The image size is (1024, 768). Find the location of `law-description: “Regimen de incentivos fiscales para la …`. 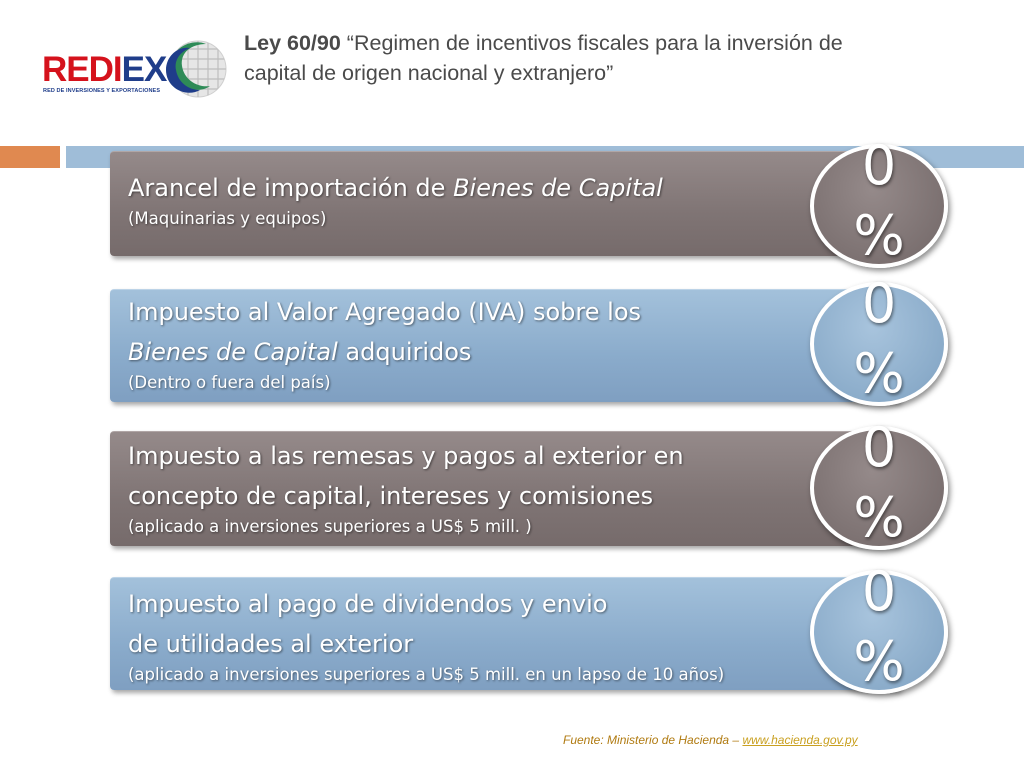

law-description: “Regimen de incentivos fiscales para la … is located at coordinates (543, 58).